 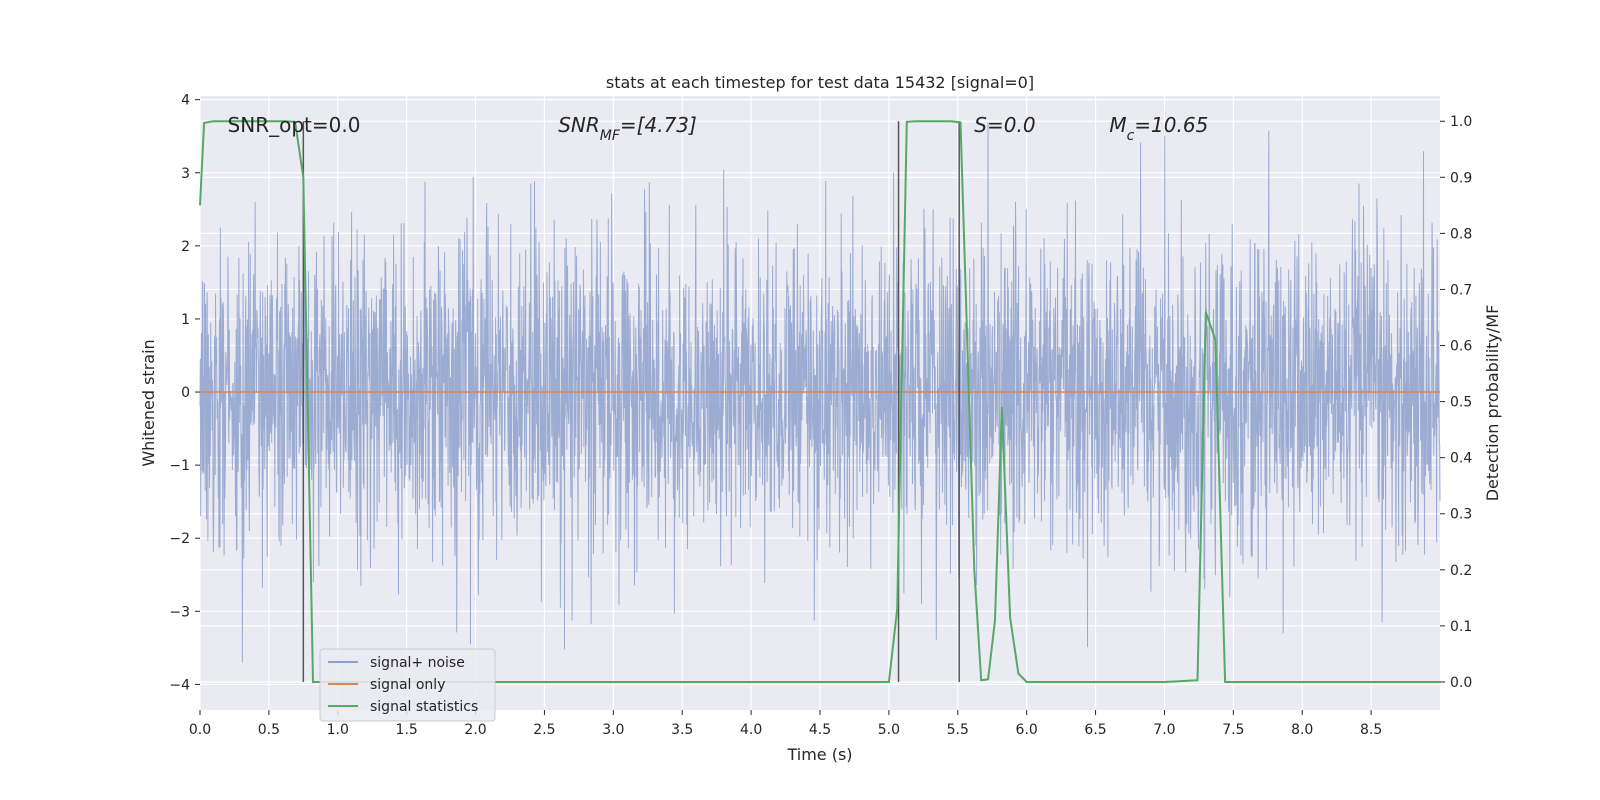 I want to click on y-right-tick-label: 0.5, so click(x=1461, y=403).